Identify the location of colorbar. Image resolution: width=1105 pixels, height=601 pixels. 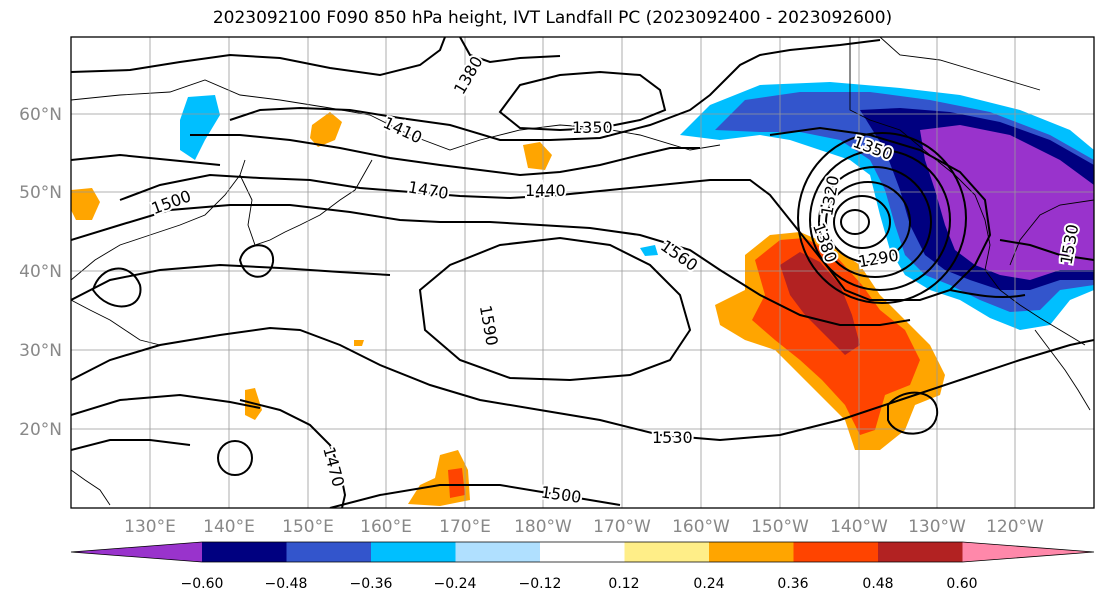
(582, 552).